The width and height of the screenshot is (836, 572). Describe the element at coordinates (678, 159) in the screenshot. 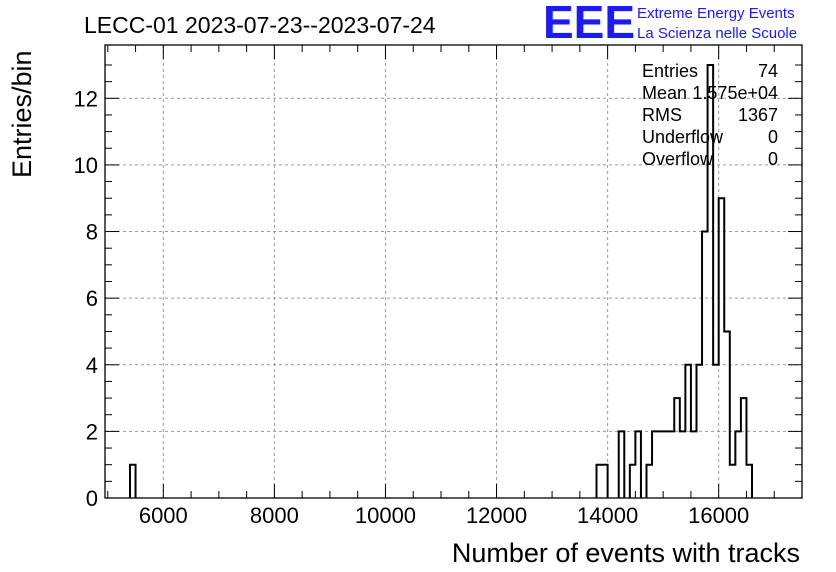

I see `stats-label-overflow: Overflow` at that location.